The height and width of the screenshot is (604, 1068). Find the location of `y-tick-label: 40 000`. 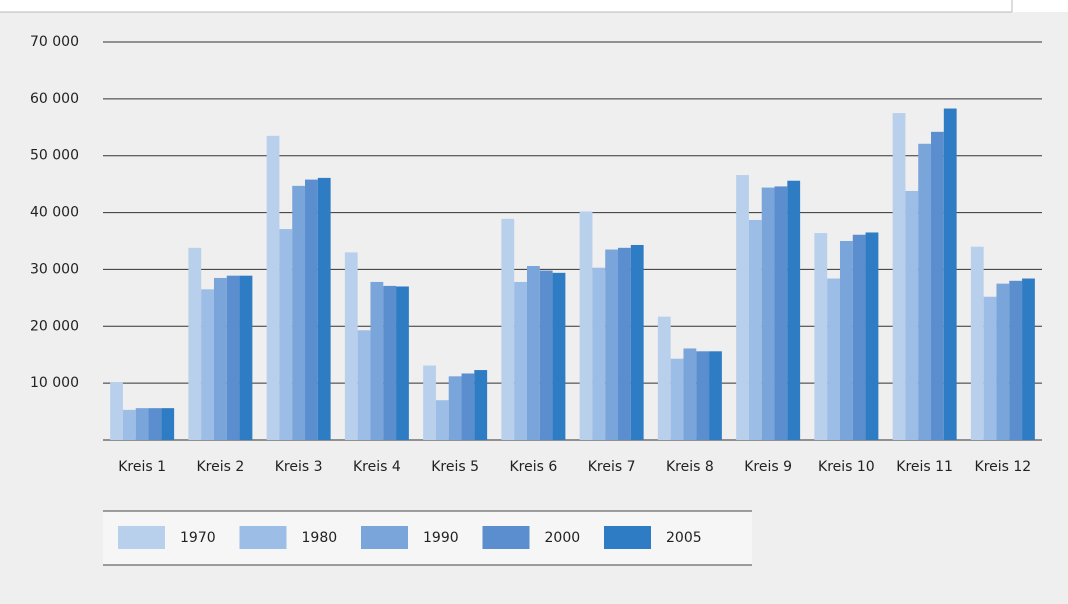

y-tick-label: 40 000 is located at coordinates (54, 213).